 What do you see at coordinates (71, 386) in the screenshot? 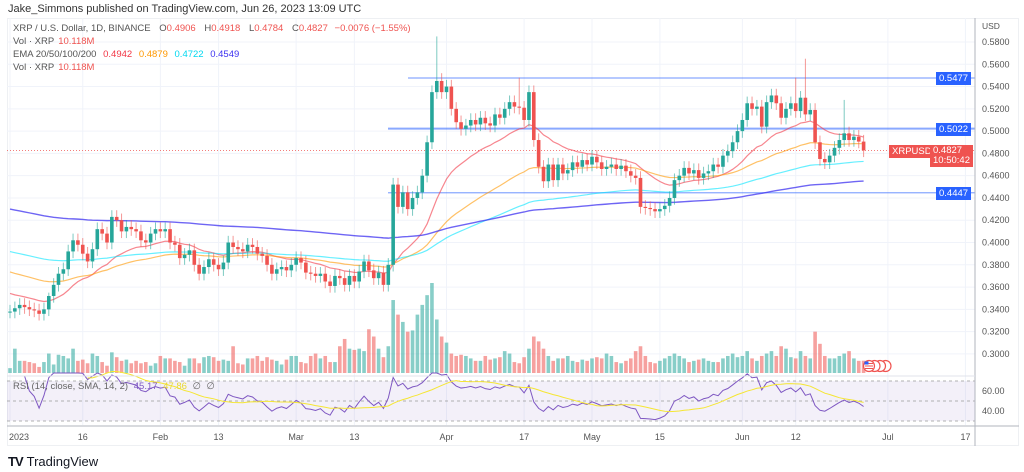
I see `rsi-label: RSI (14, close, SMA, 14, 2)` at bounding box center [71, 386].